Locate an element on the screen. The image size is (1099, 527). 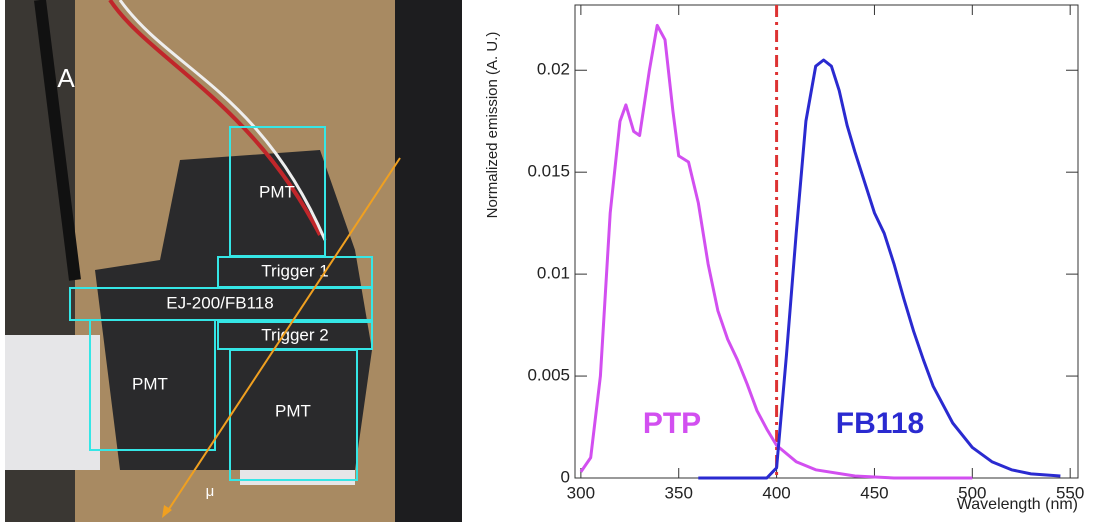
y-tick-label: 0.02 is located at coordinates (553, 69).